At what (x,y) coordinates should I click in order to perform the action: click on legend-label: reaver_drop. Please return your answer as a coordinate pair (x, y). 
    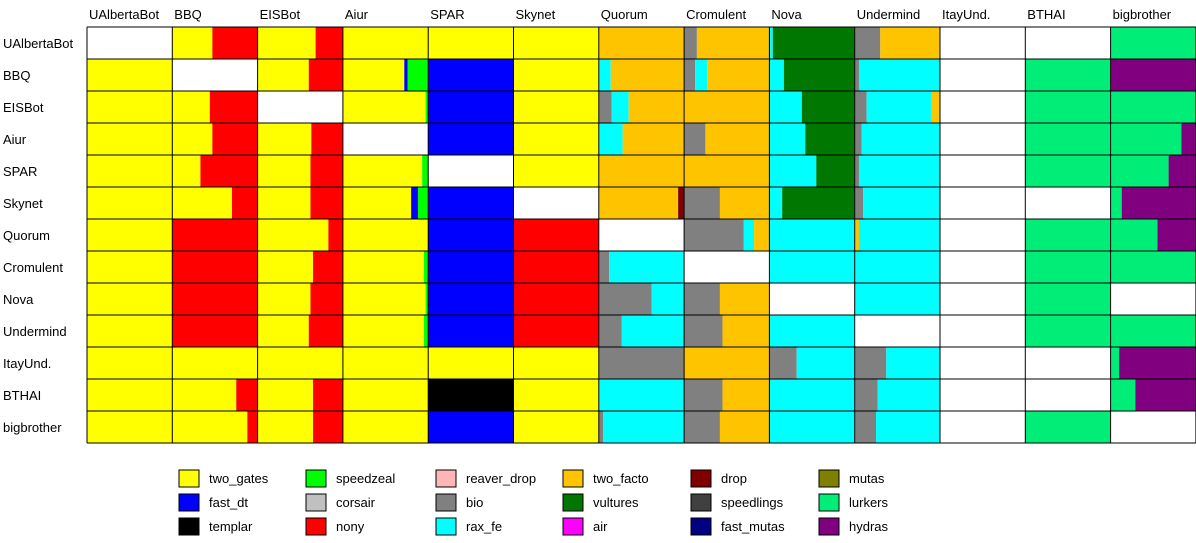
    Looking at the image, I should click on (501, 478).